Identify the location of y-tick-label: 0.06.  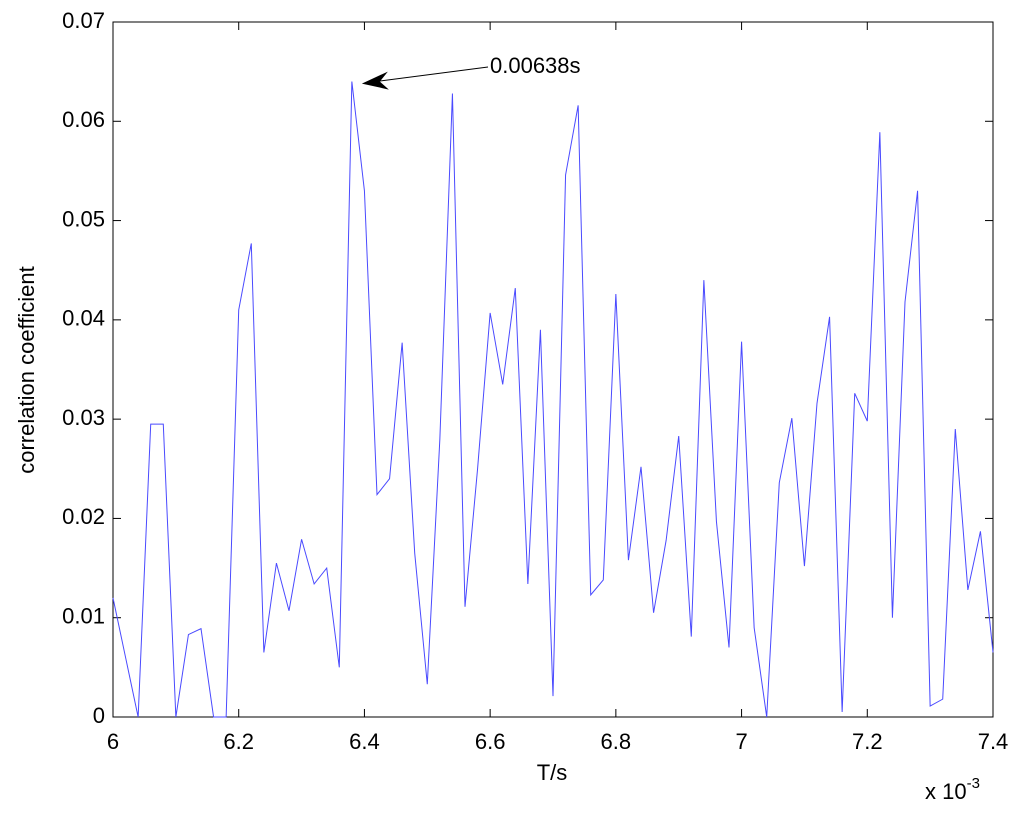
(83, 119).